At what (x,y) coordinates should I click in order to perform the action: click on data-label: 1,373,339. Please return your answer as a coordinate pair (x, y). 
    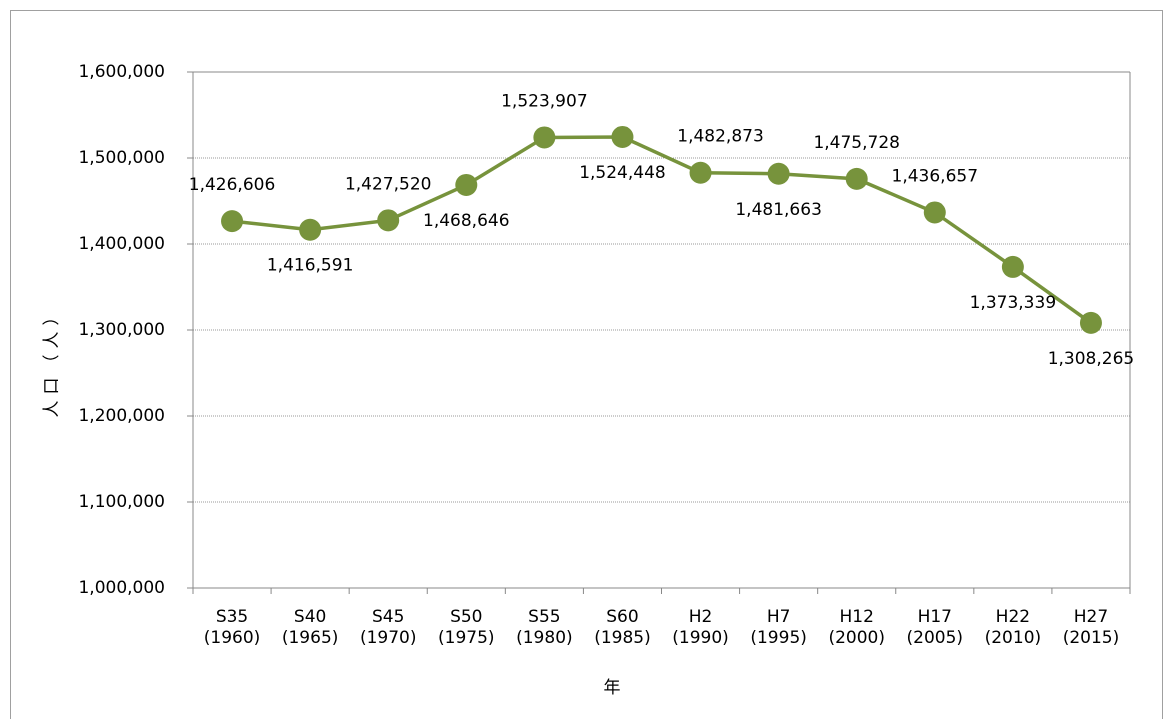
    Looking at the image, I should click on (1013, 303).